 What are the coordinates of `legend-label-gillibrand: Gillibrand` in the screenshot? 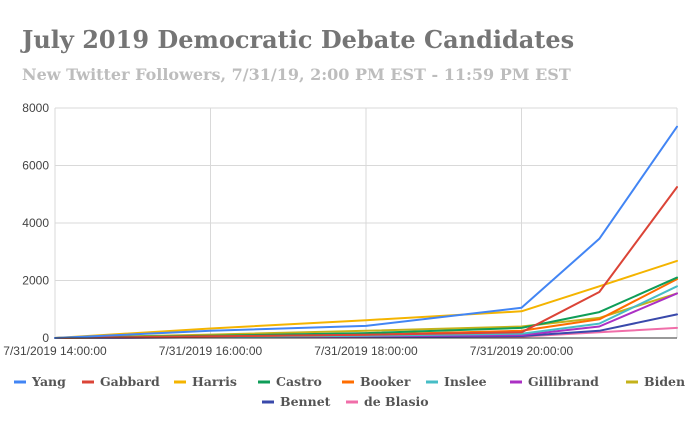 It's located at (563, 381).